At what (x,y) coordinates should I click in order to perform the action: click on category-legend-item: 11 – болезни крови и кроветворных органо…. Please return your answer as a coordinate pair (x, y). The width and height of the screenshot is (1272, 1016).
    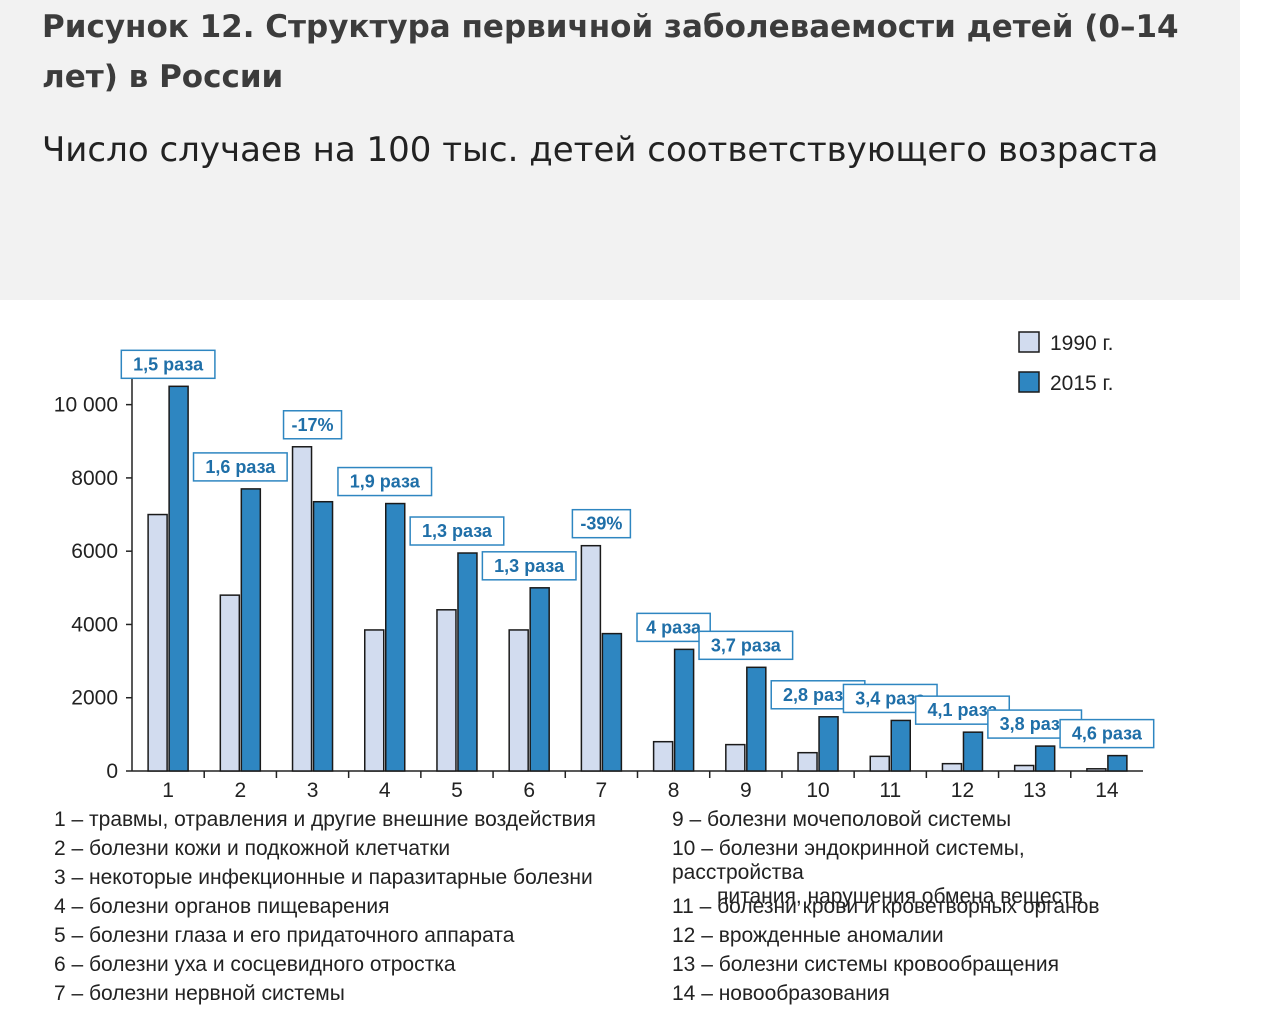
    Looking at the image, I should click on (886, 906).